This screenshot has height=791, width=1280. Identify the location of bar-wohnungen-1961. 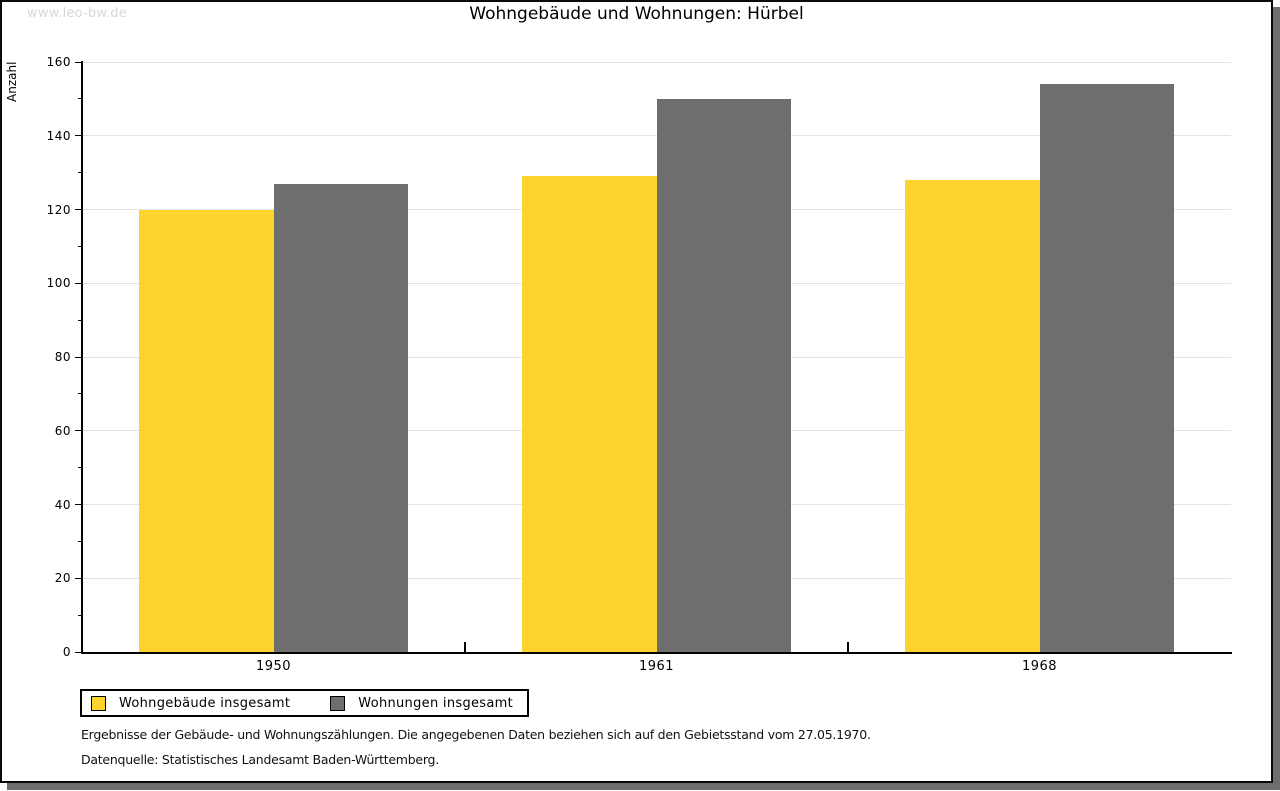
(723, 375).